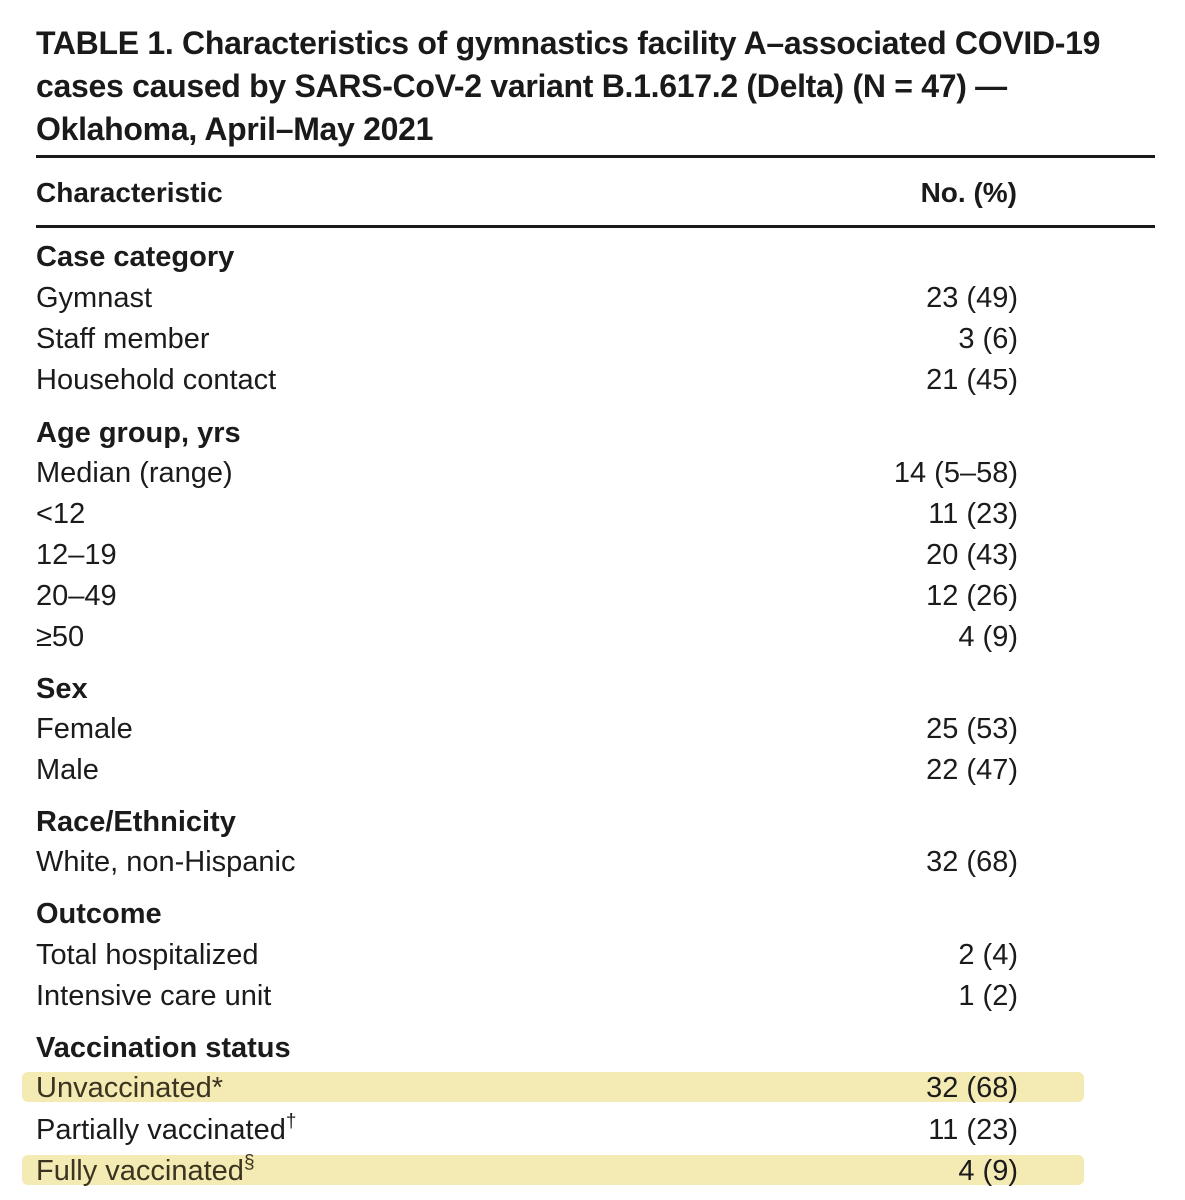 The width and height of the screenshot is (1185, 1200). I want to click on row-label-with-footnote: Fully vaccinated§, so click(145, 1171).